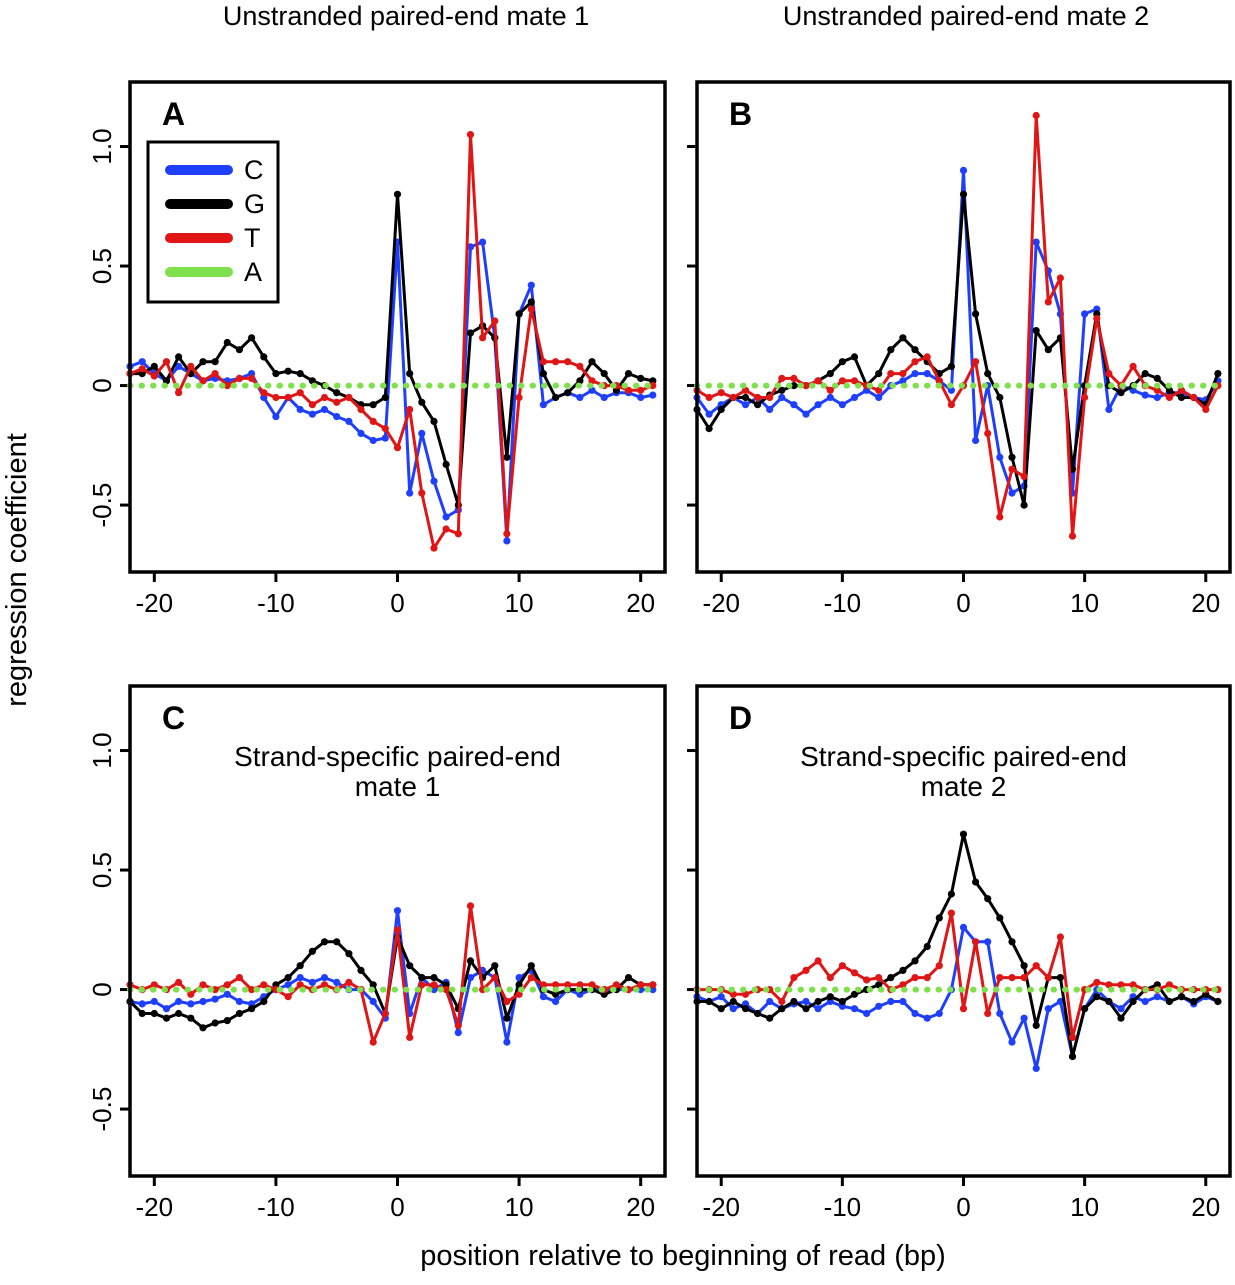  Describe the element at coordinates (957, 349) in the screenshot. I see `series-line-G` at that location.